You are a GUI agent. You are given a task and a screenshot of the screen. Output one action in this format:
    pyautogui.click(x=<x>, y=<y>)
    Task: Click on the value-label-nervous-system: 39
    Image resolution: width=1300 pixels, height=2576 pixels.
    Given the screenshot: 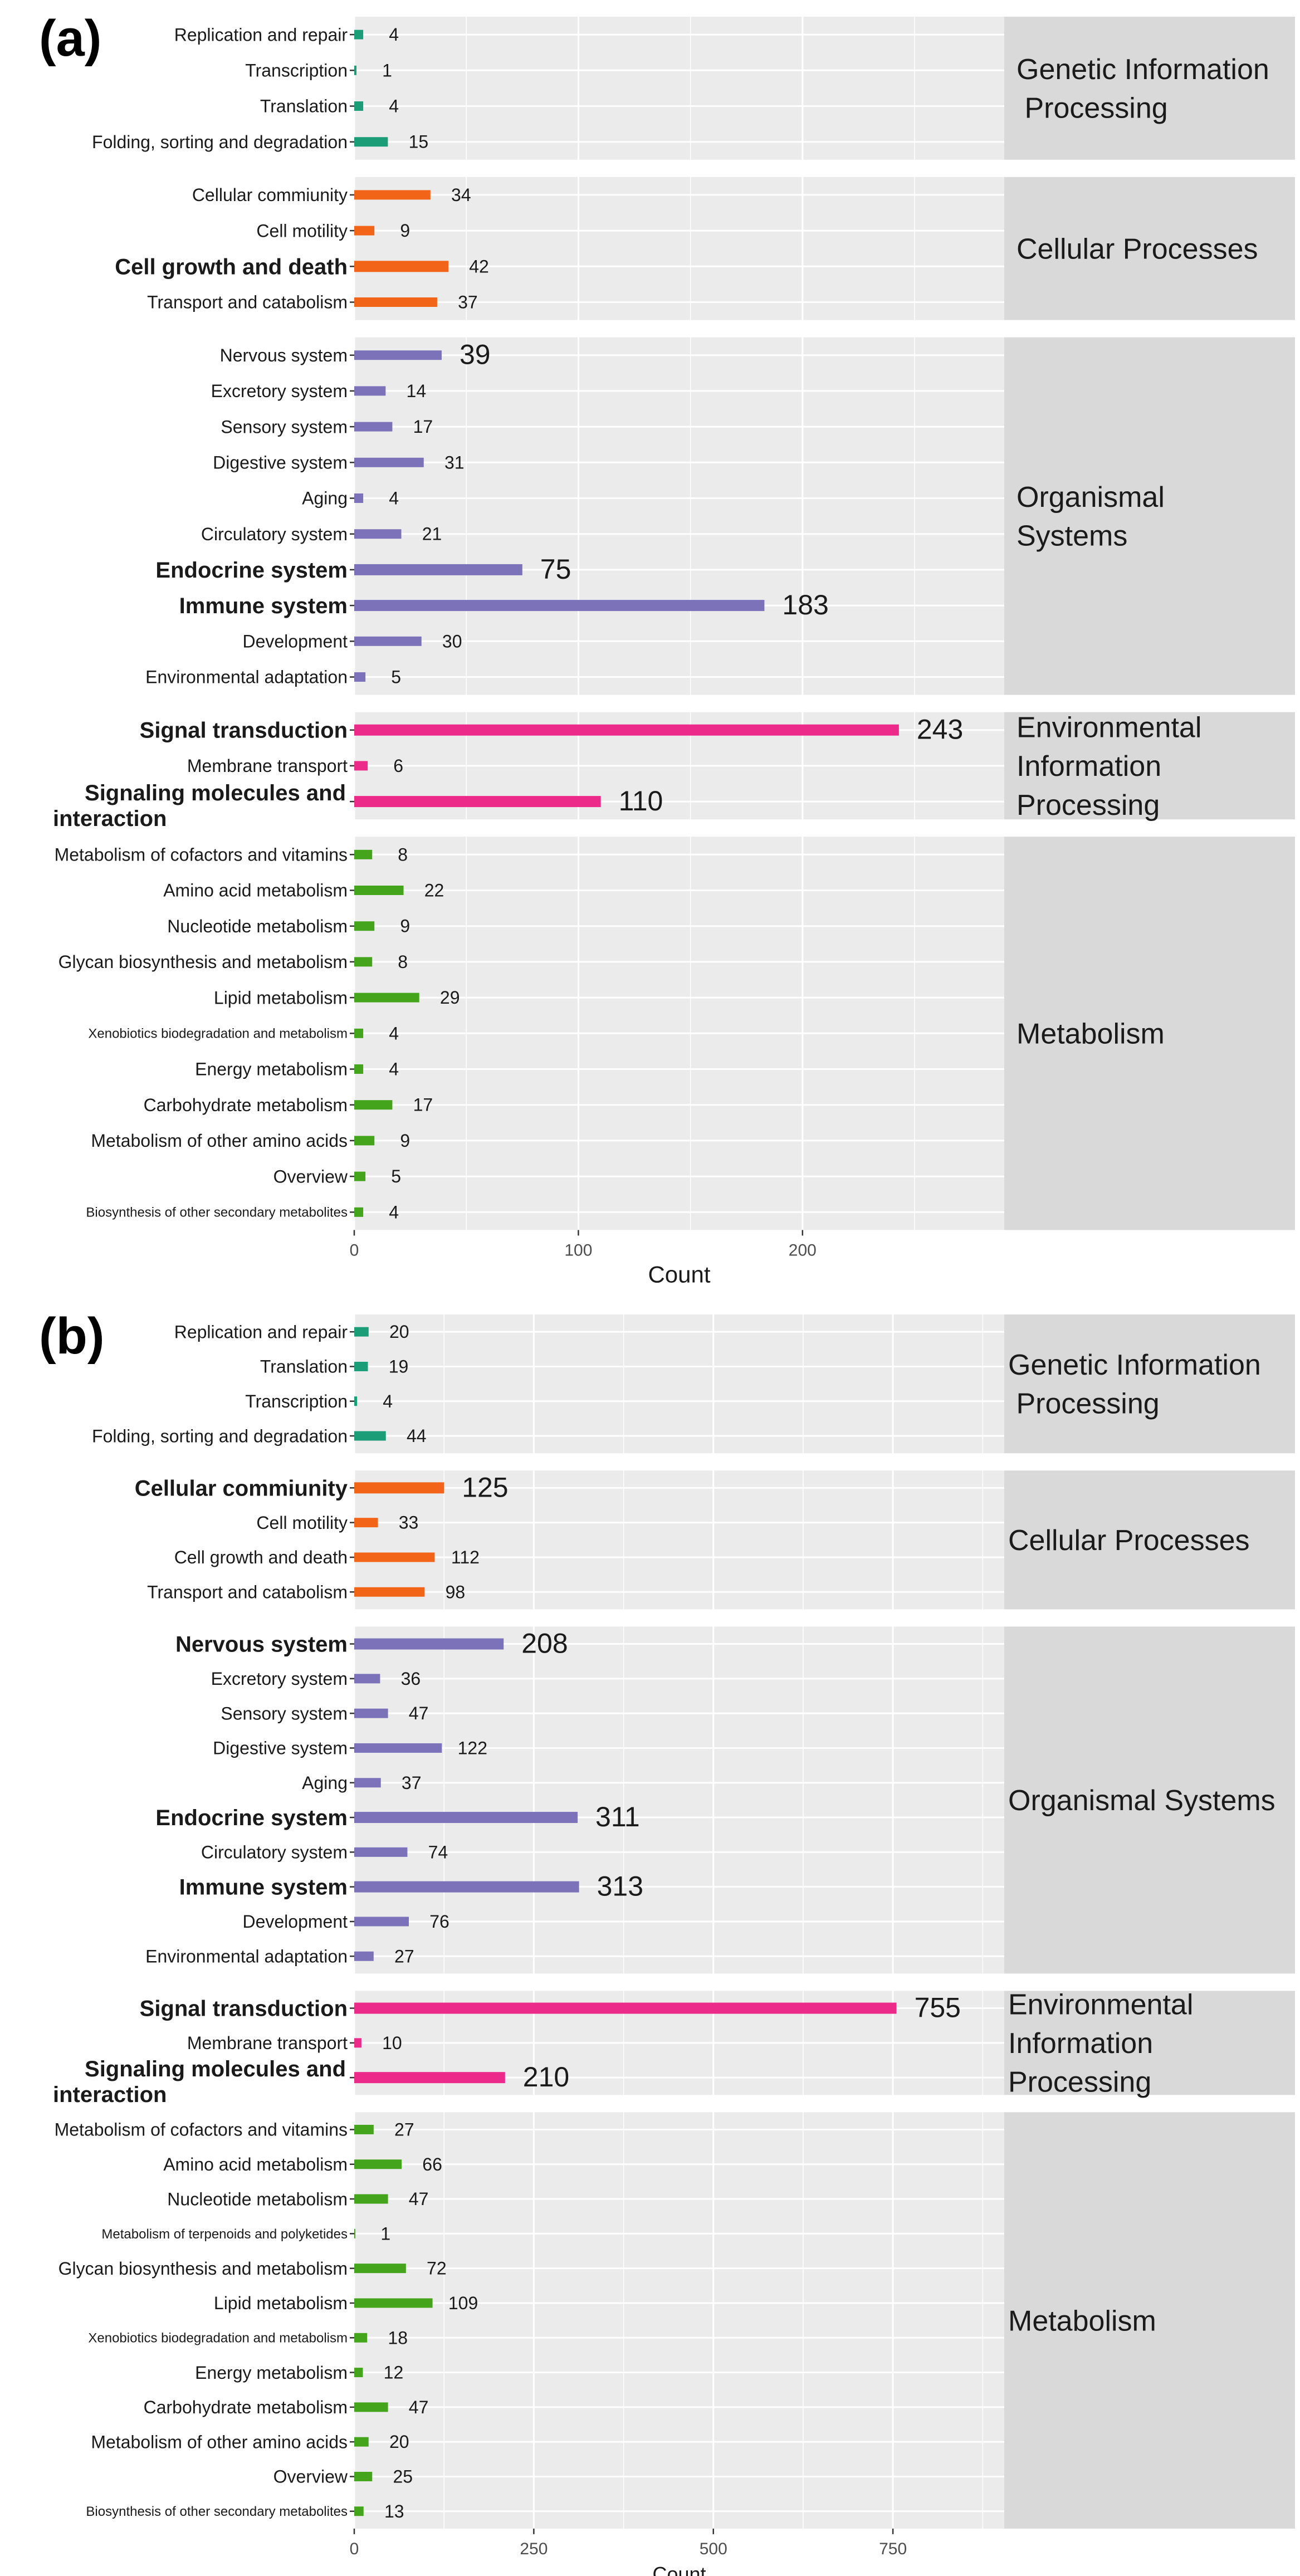 What is the action you would take?
    pyautogui.click(x=475, y=355)
    